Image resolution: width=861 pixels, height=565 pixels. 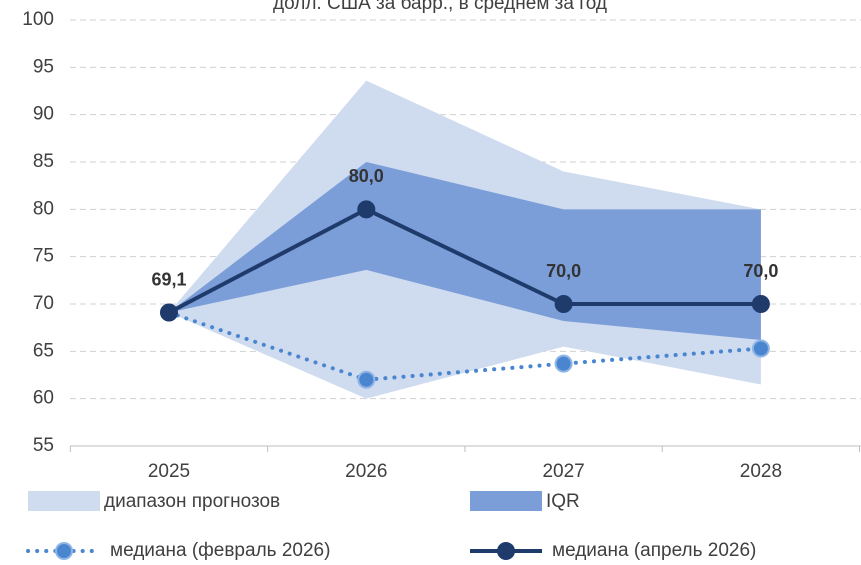 What do you see at coordinates (43, 66) in the screenshot?
I see `y-tick-label: 95` at bounding box center [43, 66].